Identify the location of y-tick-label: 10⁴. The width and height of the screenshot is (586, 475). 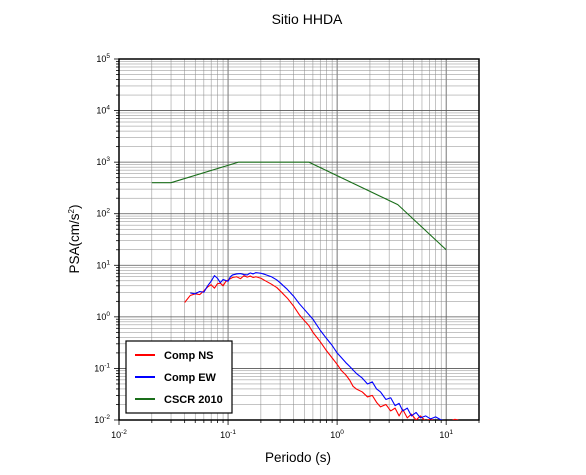
(103, 110).